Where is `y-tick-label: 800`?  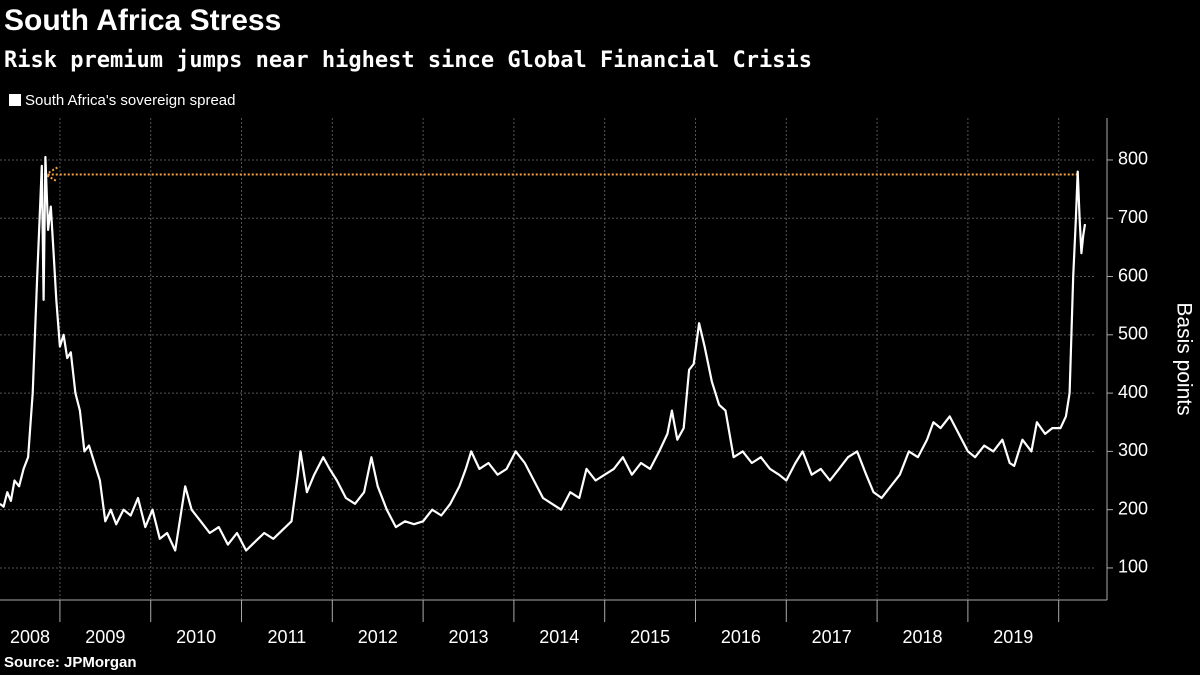
y-tick-label: 800 is located at coordinates (1133, 159).